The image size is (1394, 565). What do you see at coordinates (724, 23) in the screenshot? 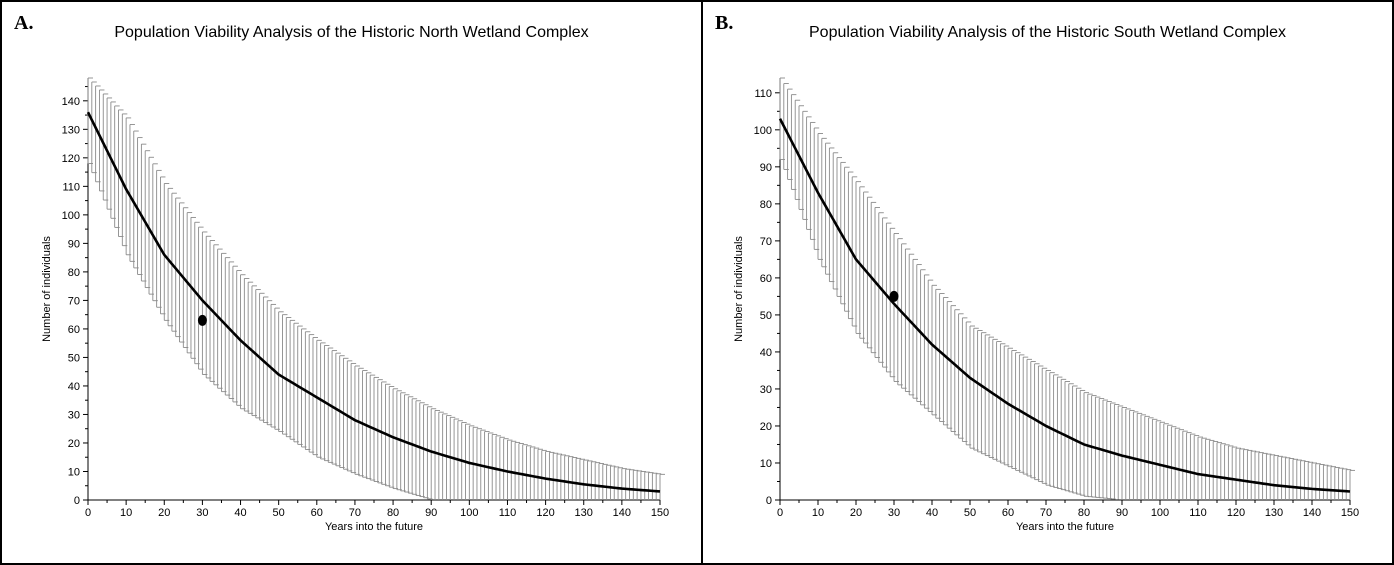
I see `panel-letter: B.` at bounding box center [724, 23].